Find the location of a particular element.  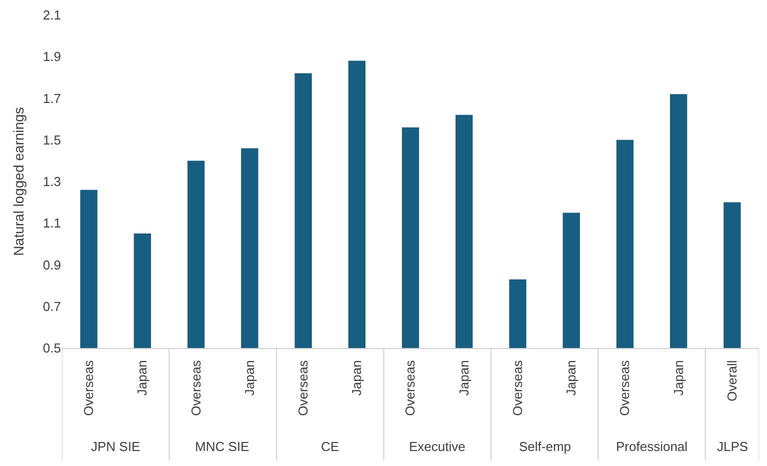

y-tick-label: 1.9 is located at coordinates (51, 56).